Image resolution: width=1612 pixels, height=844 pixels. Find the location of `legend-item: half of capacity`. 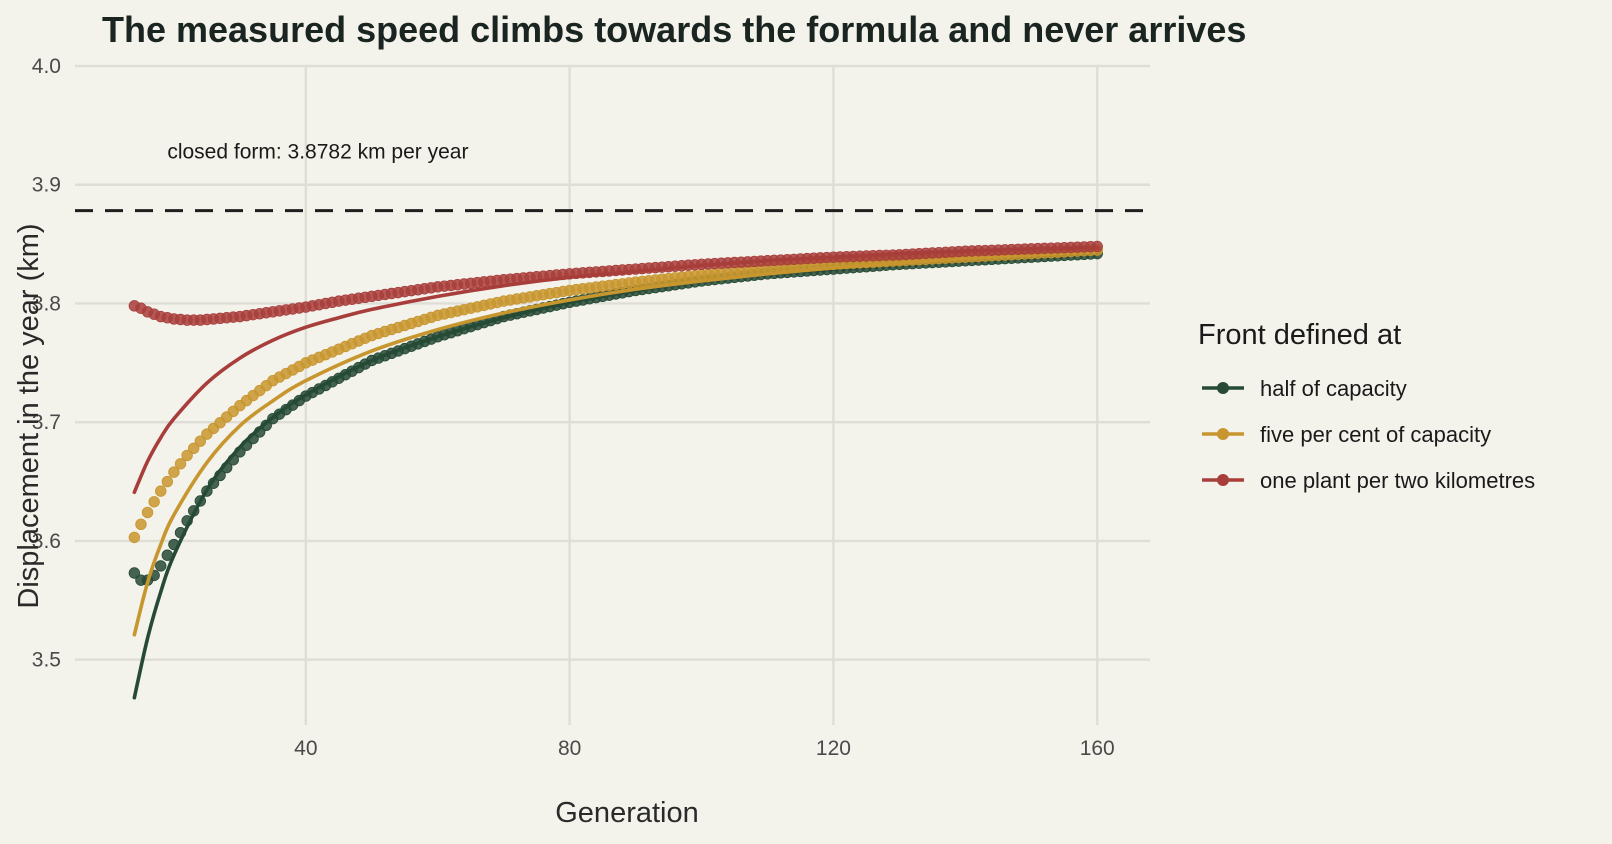

legend-item: half of capacity is located at coordinates (1304, 388).